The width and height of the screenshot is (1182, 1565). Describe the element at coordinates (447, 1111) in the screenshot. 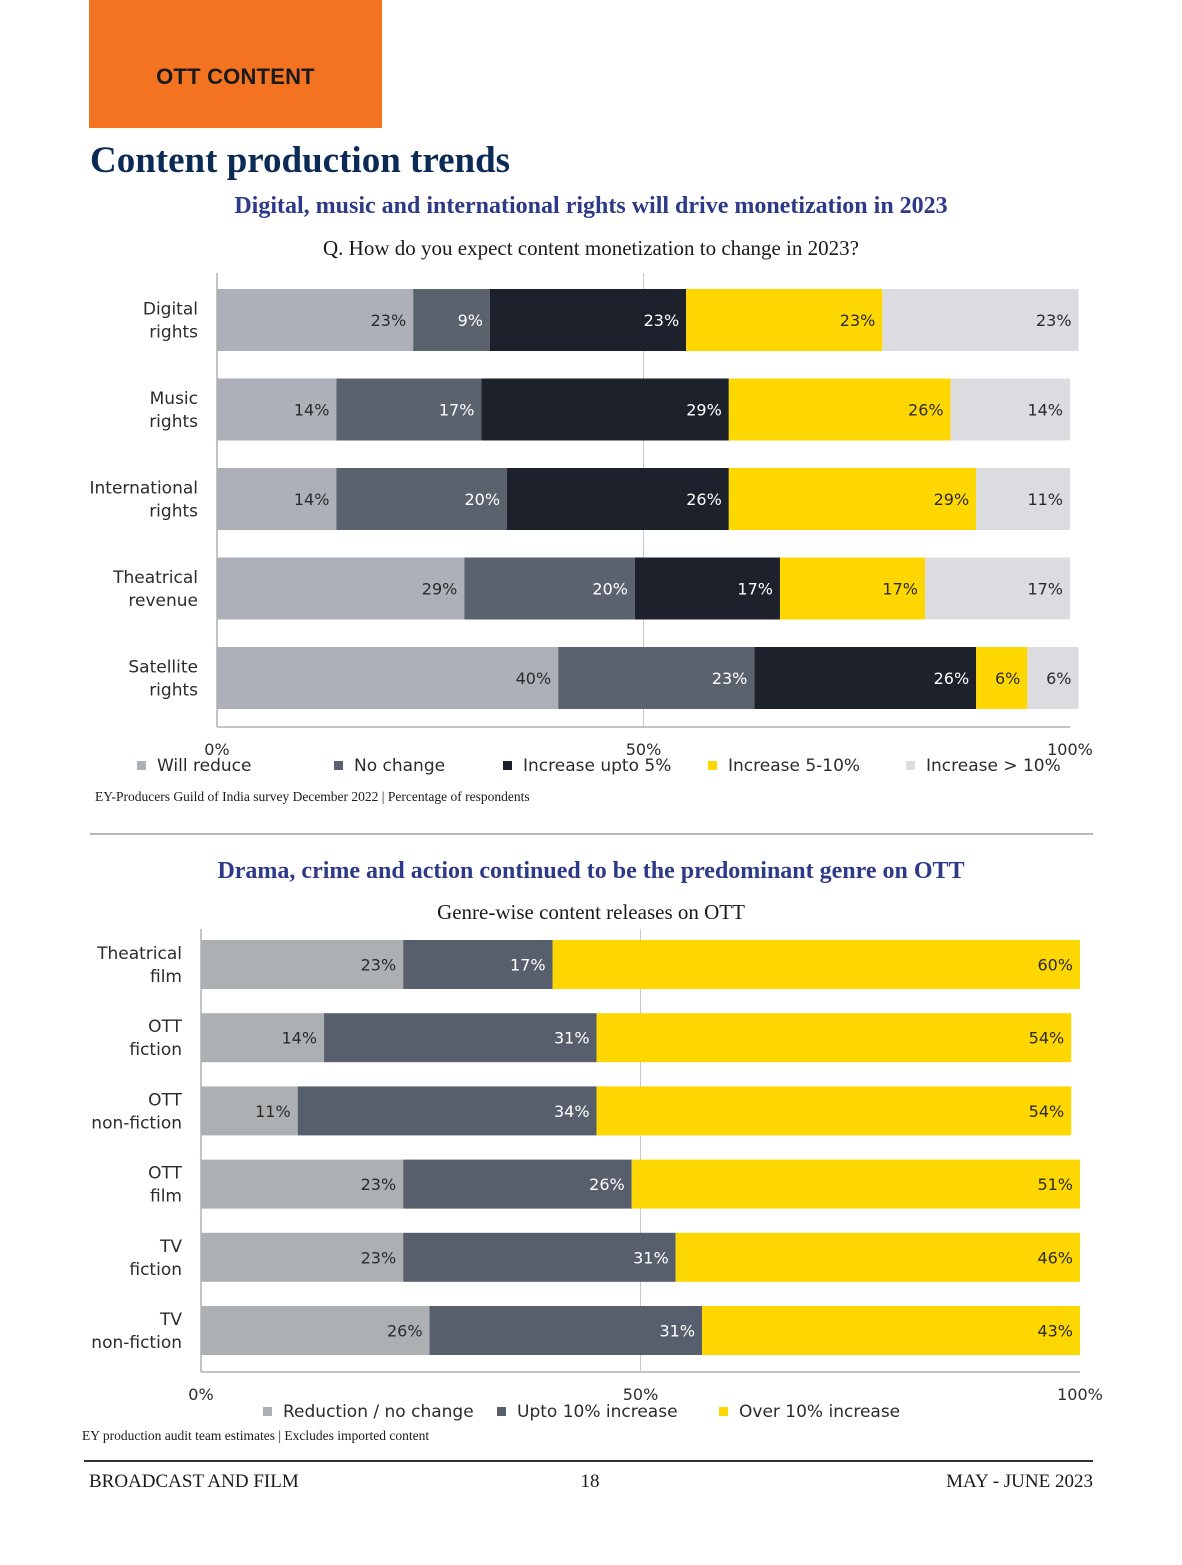

I see `bar-ott-non-fiction-upto-10-increase` at that location.